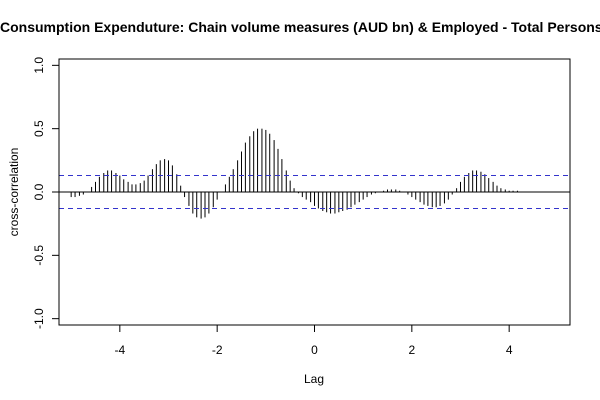 The image size is (600, 400). What do you see at coordinates (39, 255) in the screenshot?
I see `y-tick-label: -0.5` at bounding box center [39, 255].